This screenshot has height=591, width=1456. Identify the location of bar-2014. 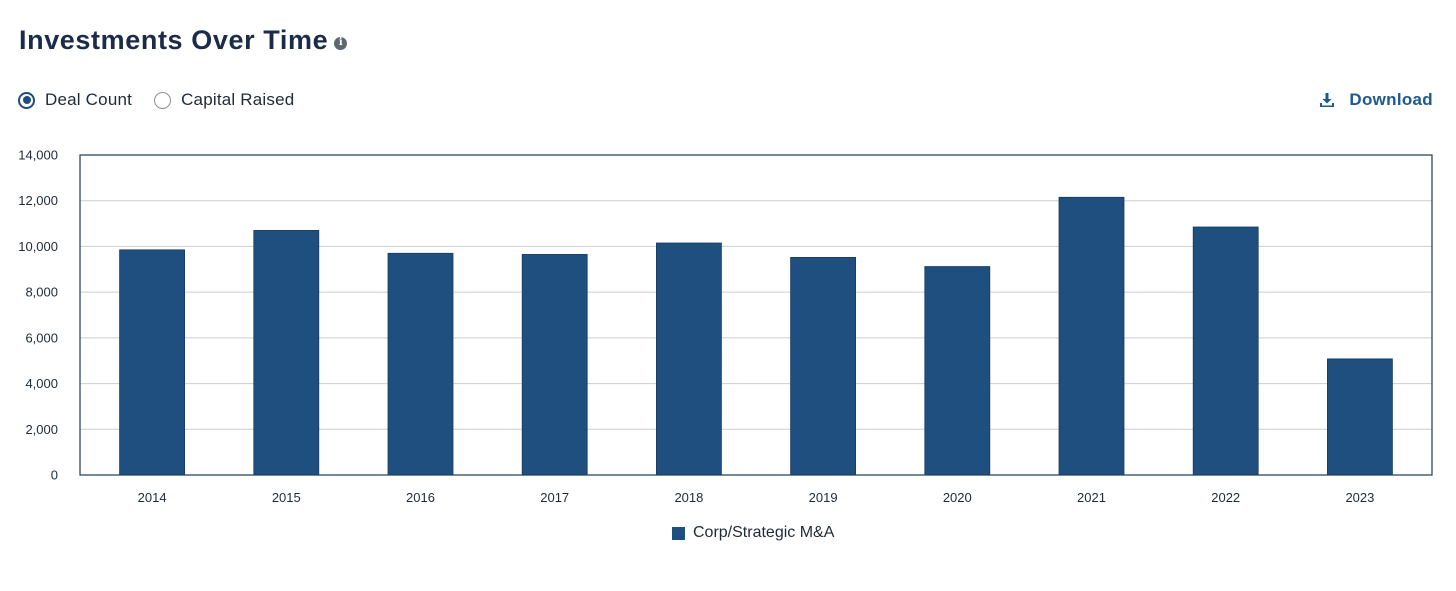
(152, 362).